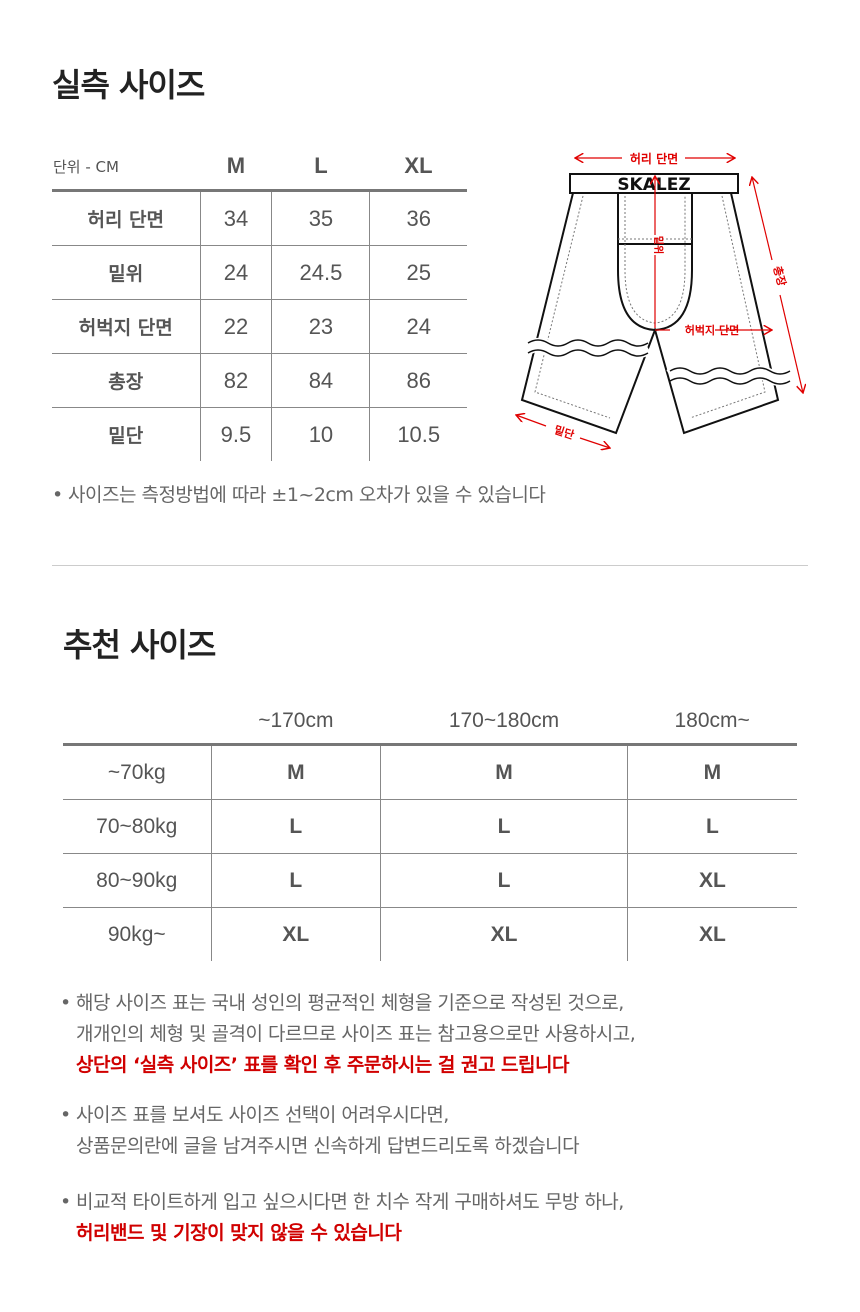 This screenshot has width=860, height=1312. I want to click on value-cell: 23, so click(320, 326).